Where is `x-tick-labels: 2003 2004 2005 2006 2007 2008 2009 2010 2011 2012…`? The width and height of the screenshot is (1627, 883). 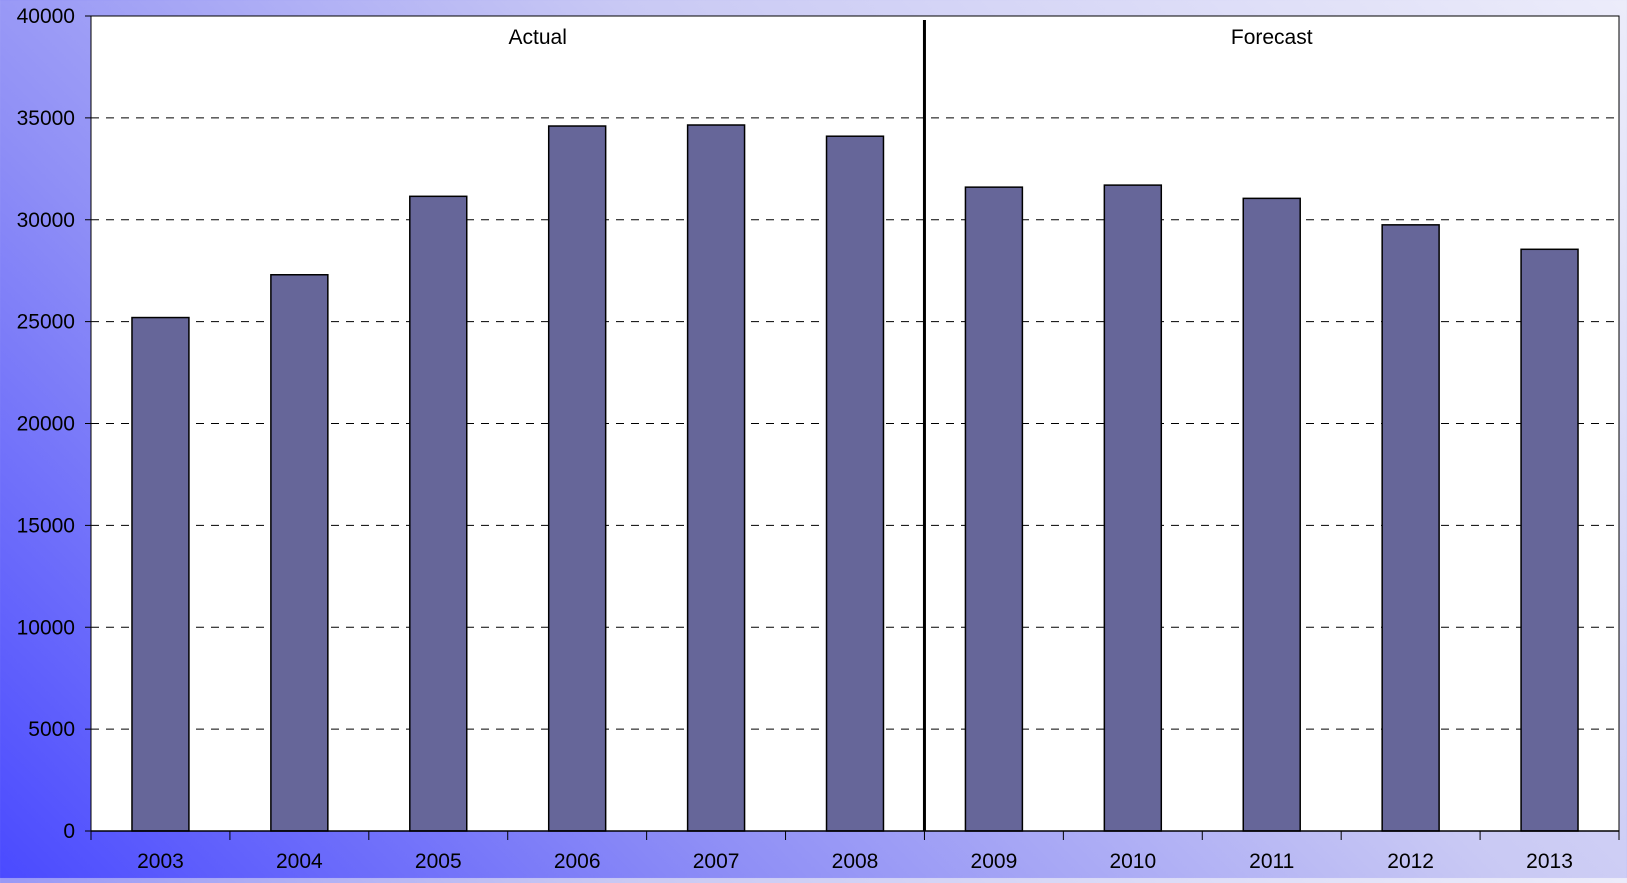 x-tick-labels: 2003 2004 2005 2006 2007 2008 2009 2010 2011 2012… is located at coordinates (855, 861).